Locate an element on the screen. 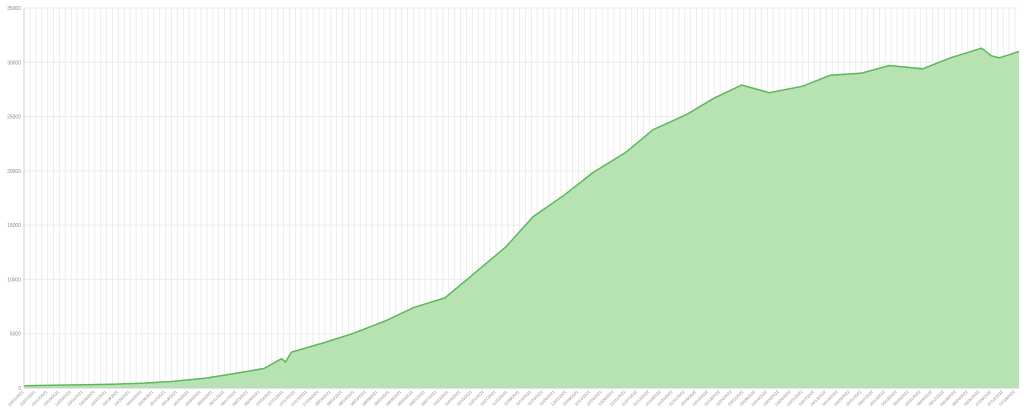  y-tick-label: 5000 is located at coordinates (15, 335).